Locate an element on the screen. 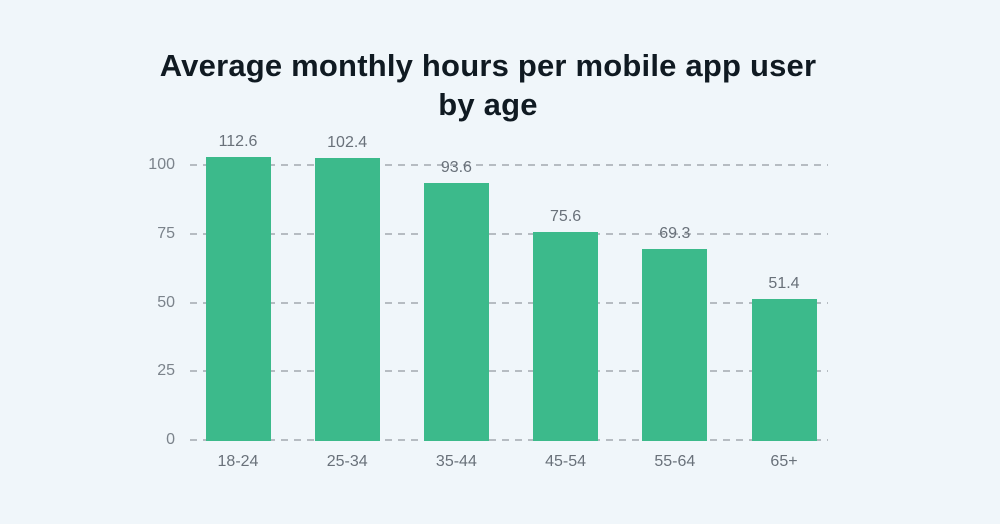  x-axis-label: 35-44 is located at coordinates (456, 461).